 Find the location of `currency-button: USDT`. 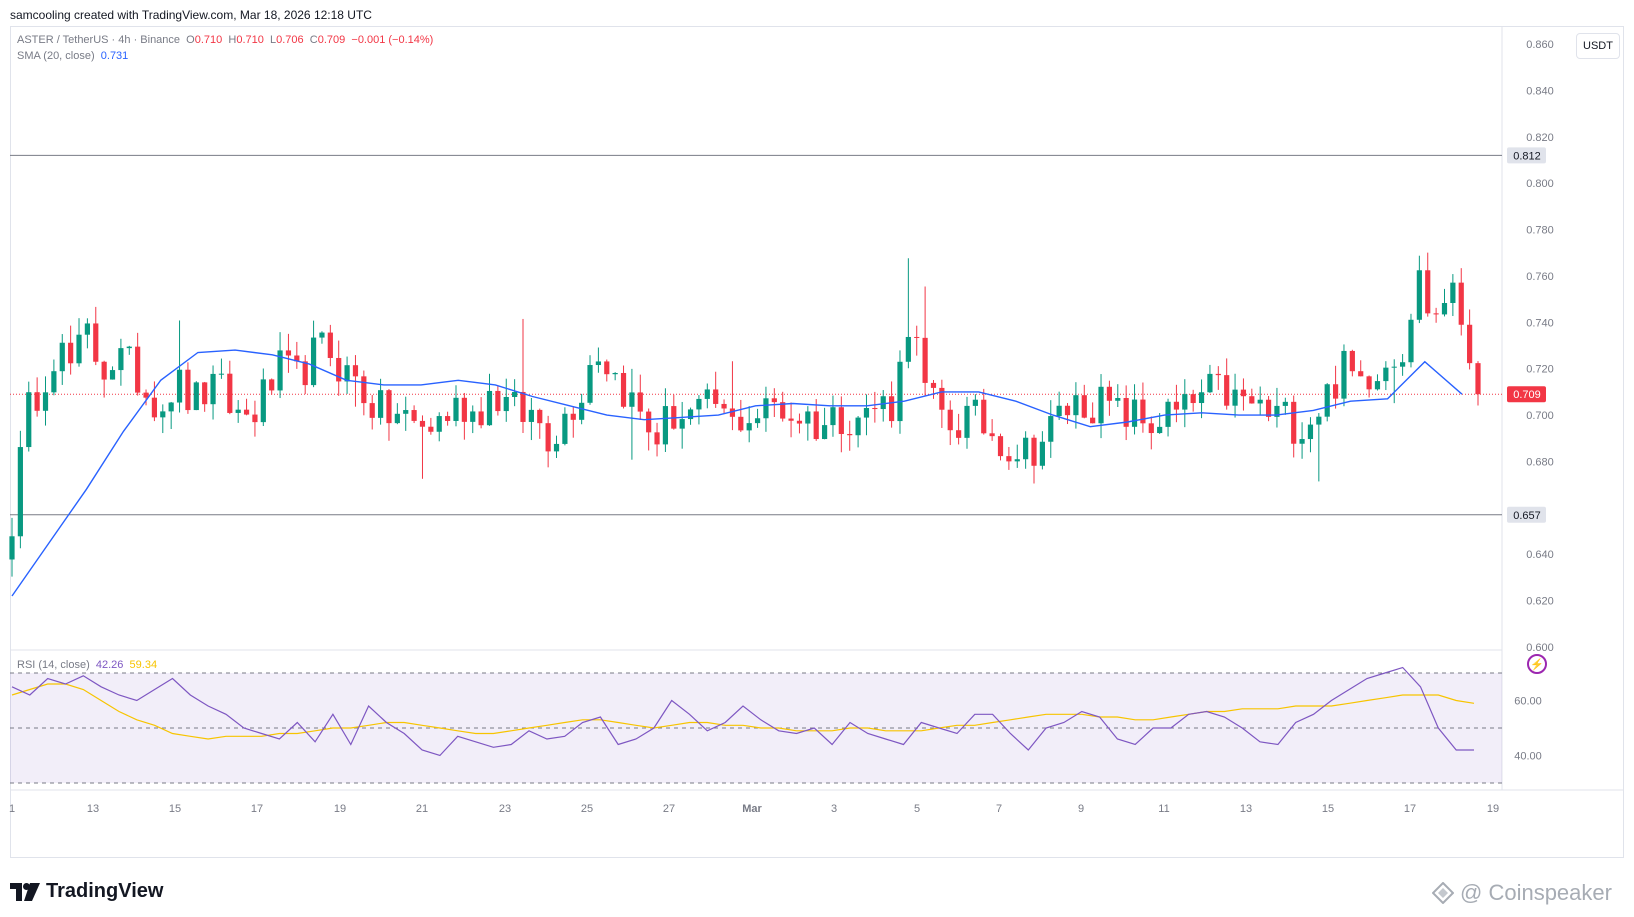

currency-button: USDT is located at coordinates (1598, 46).